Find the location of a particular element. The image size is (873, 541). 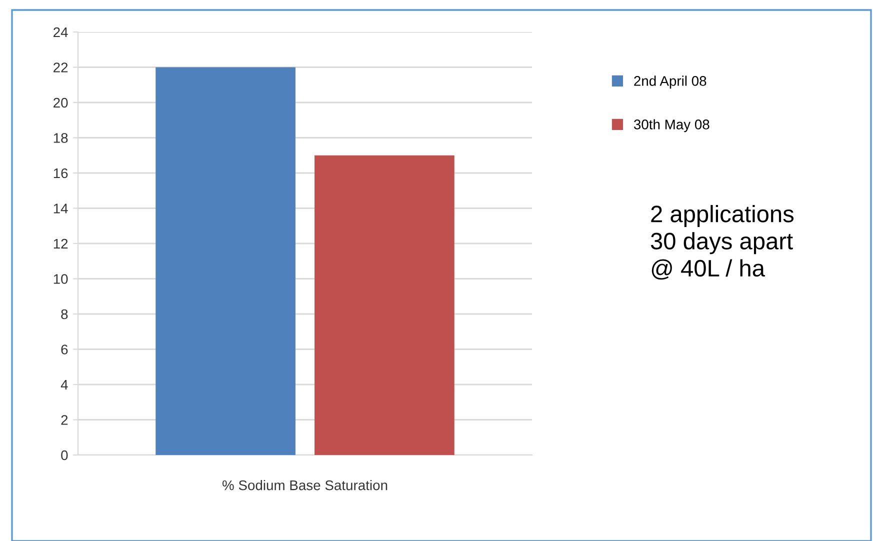

y-tick-label: 6 is located at coordinates (64, 349).